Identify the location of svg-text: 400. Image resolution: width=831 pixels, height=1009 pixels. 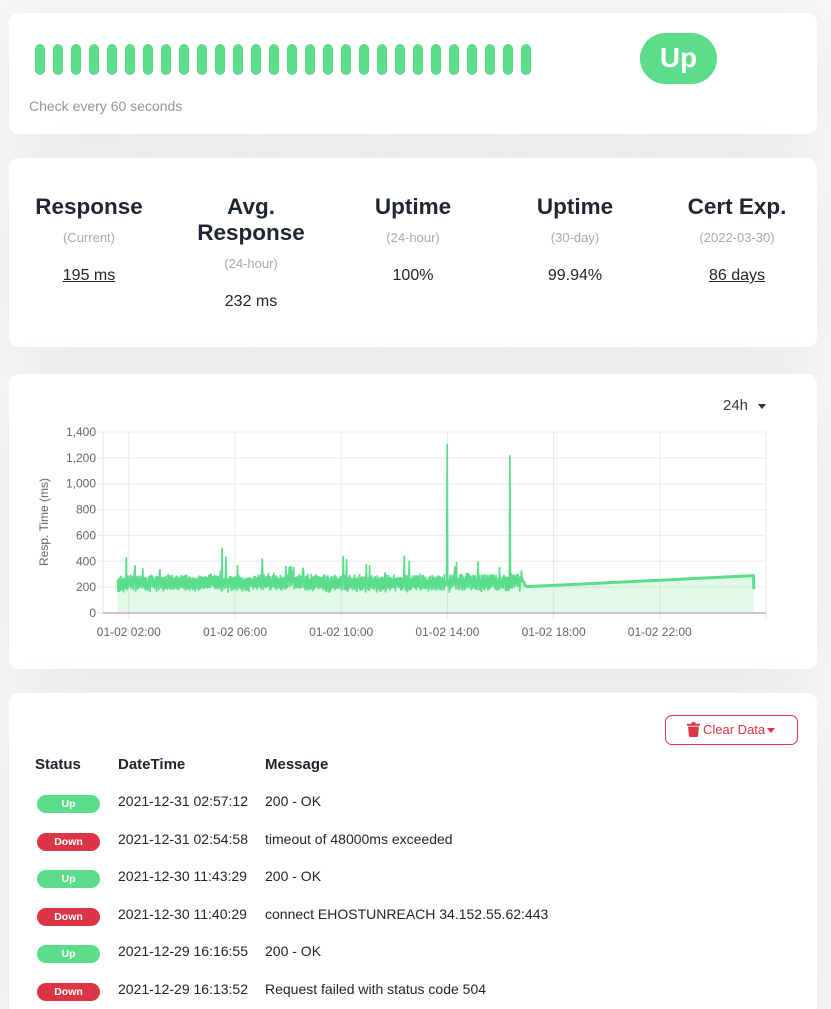
(86, 561).